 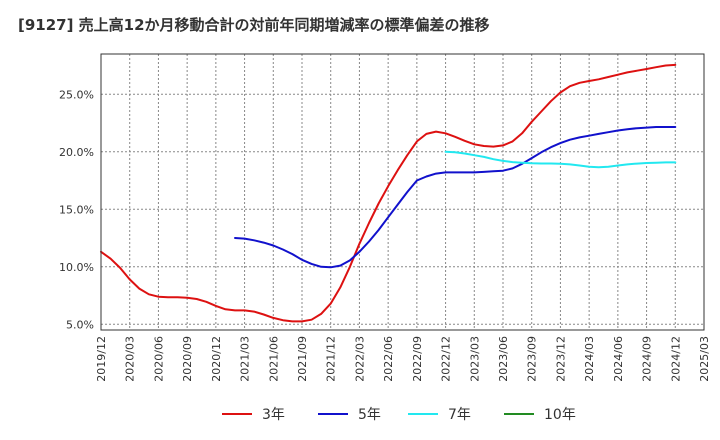 What do you see at coordinates (675, 359) in the screenshot?
I see `x-tick-label: 2024/12` at bounding box center [675, 359].